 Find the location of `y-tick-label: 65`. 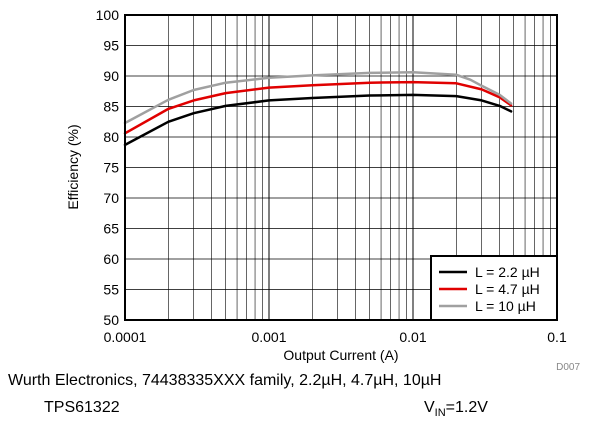

y-tick-label: 65 is located at coordinates (111, 229).